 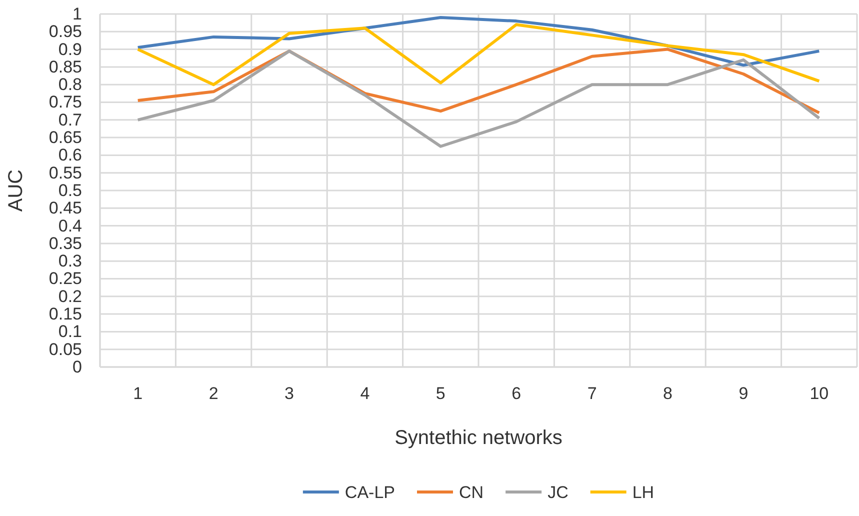 I want to click on legend-label: CA-LP, so click(x=369, y=492).